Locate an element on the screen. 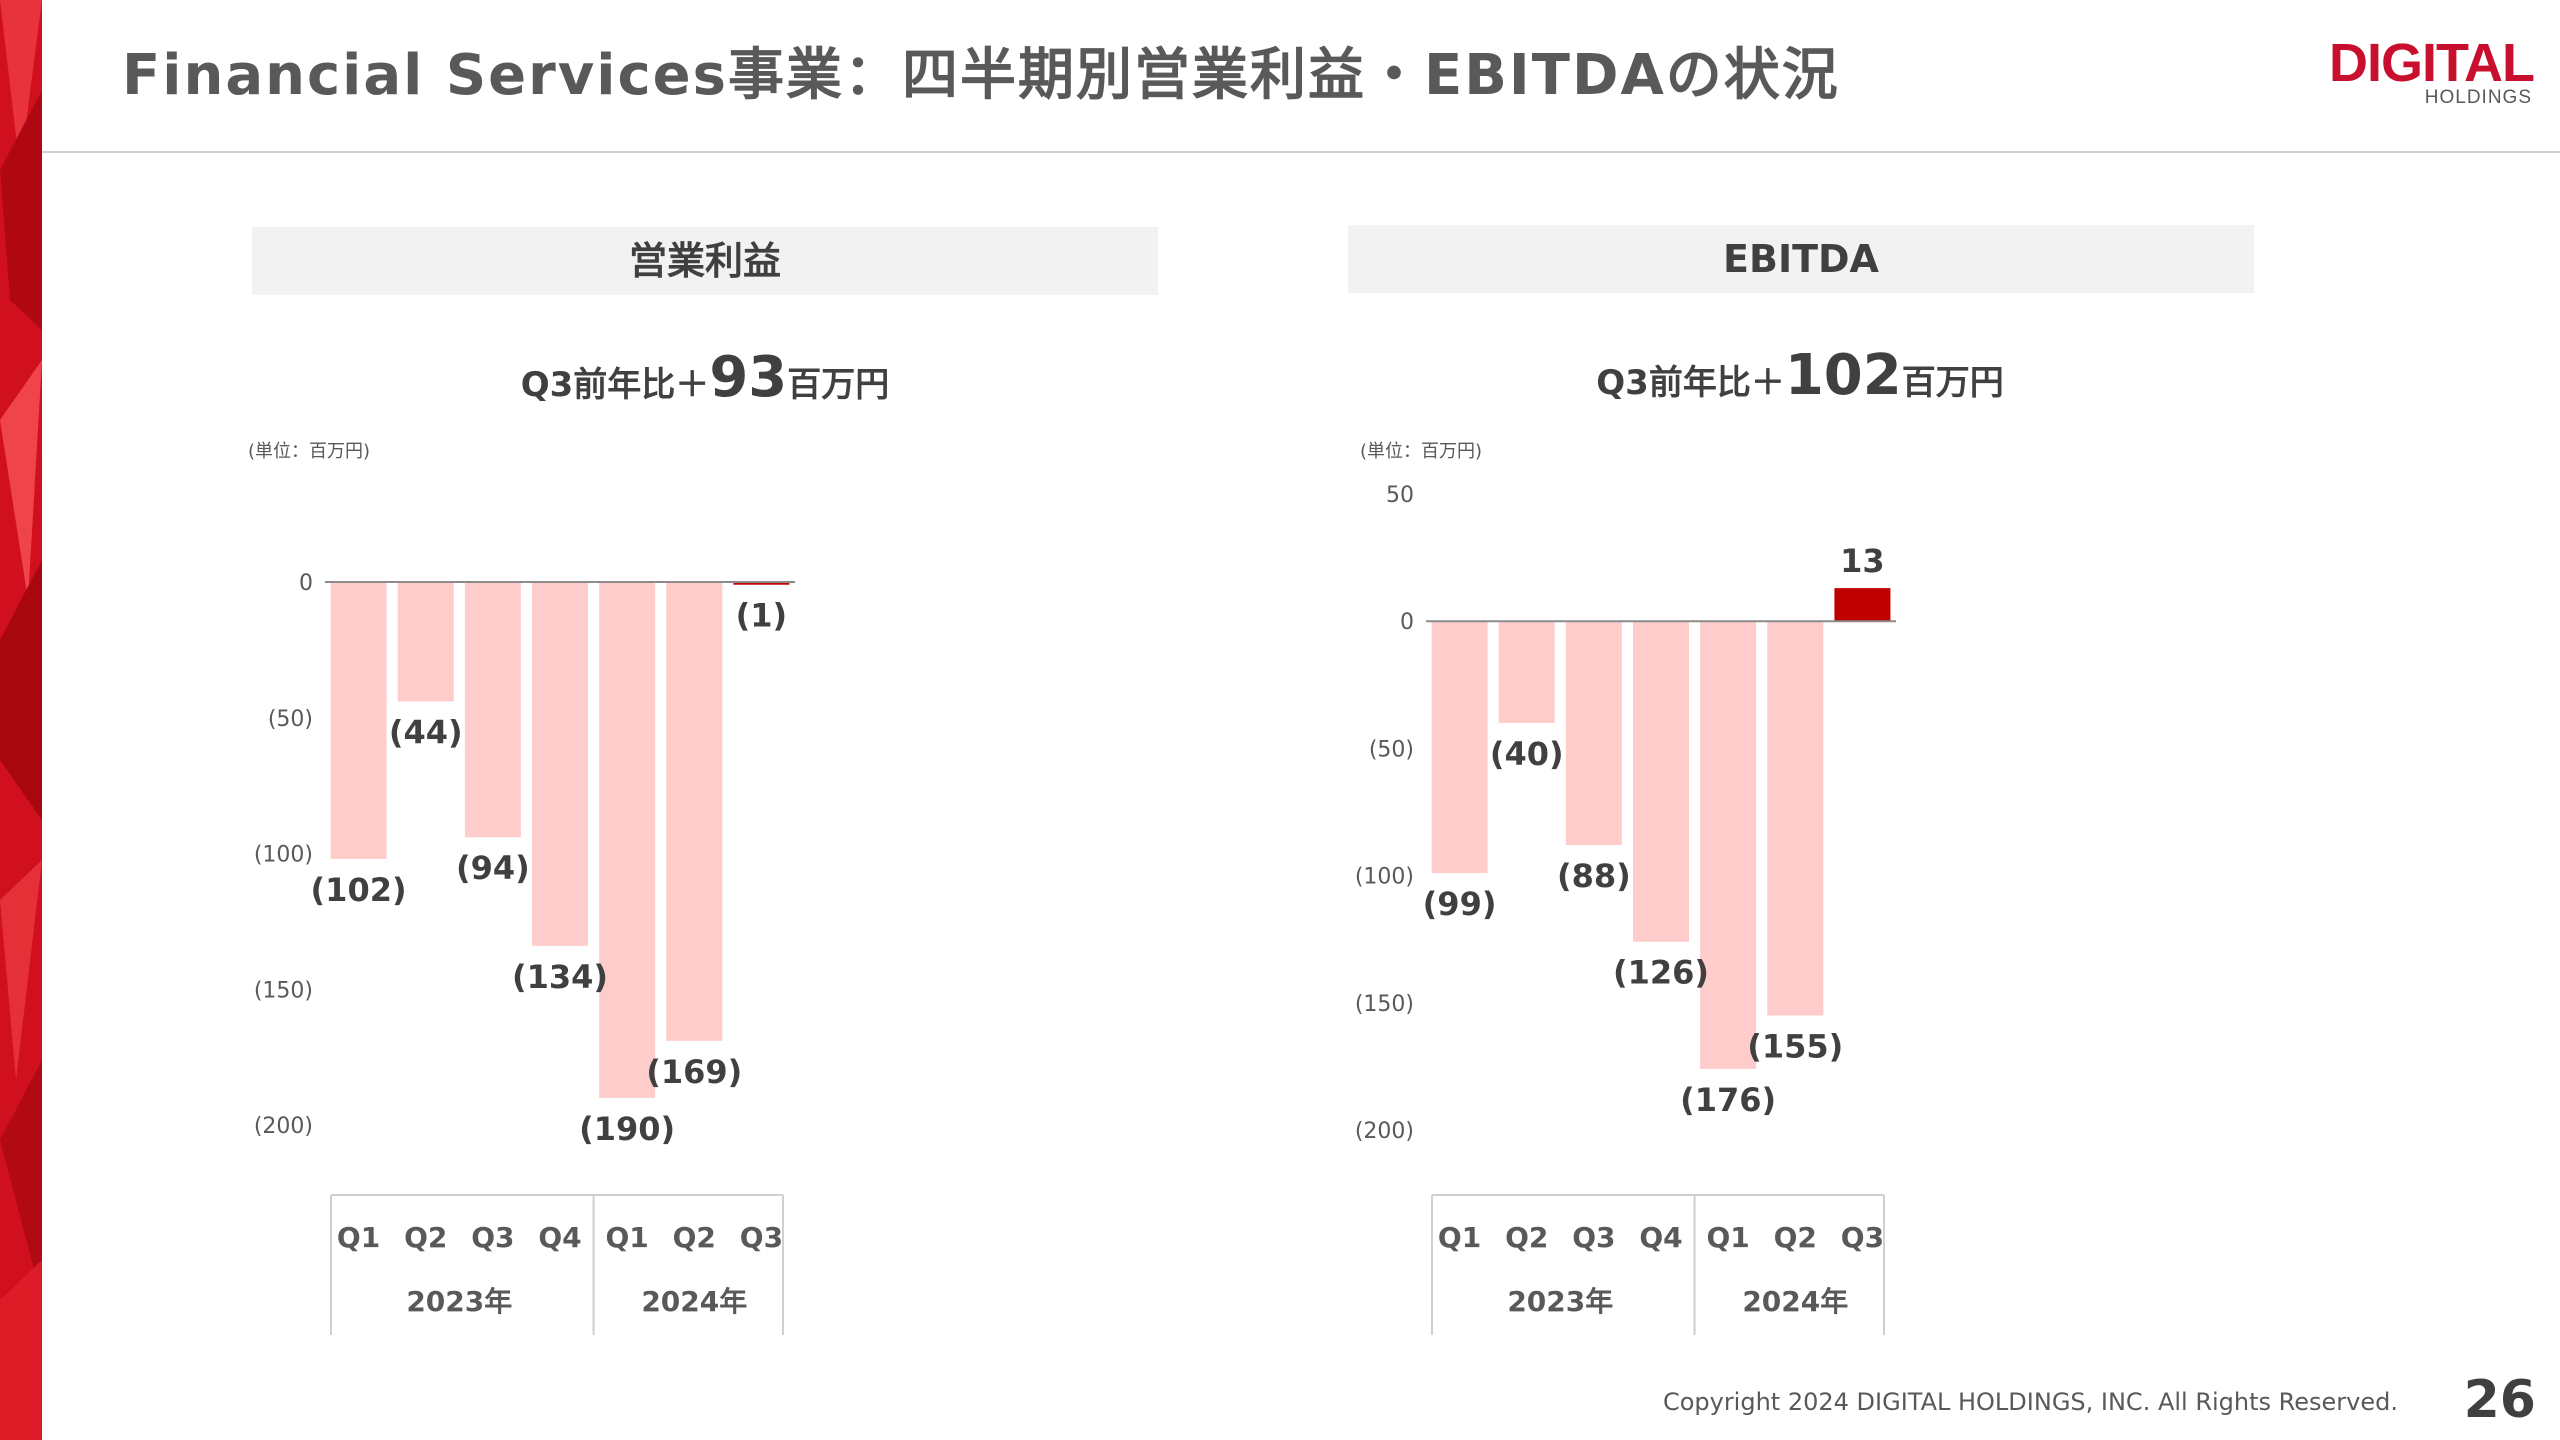 The image size is (2560, 1440). data-label: (126) is located at coordinates (1661, 973).